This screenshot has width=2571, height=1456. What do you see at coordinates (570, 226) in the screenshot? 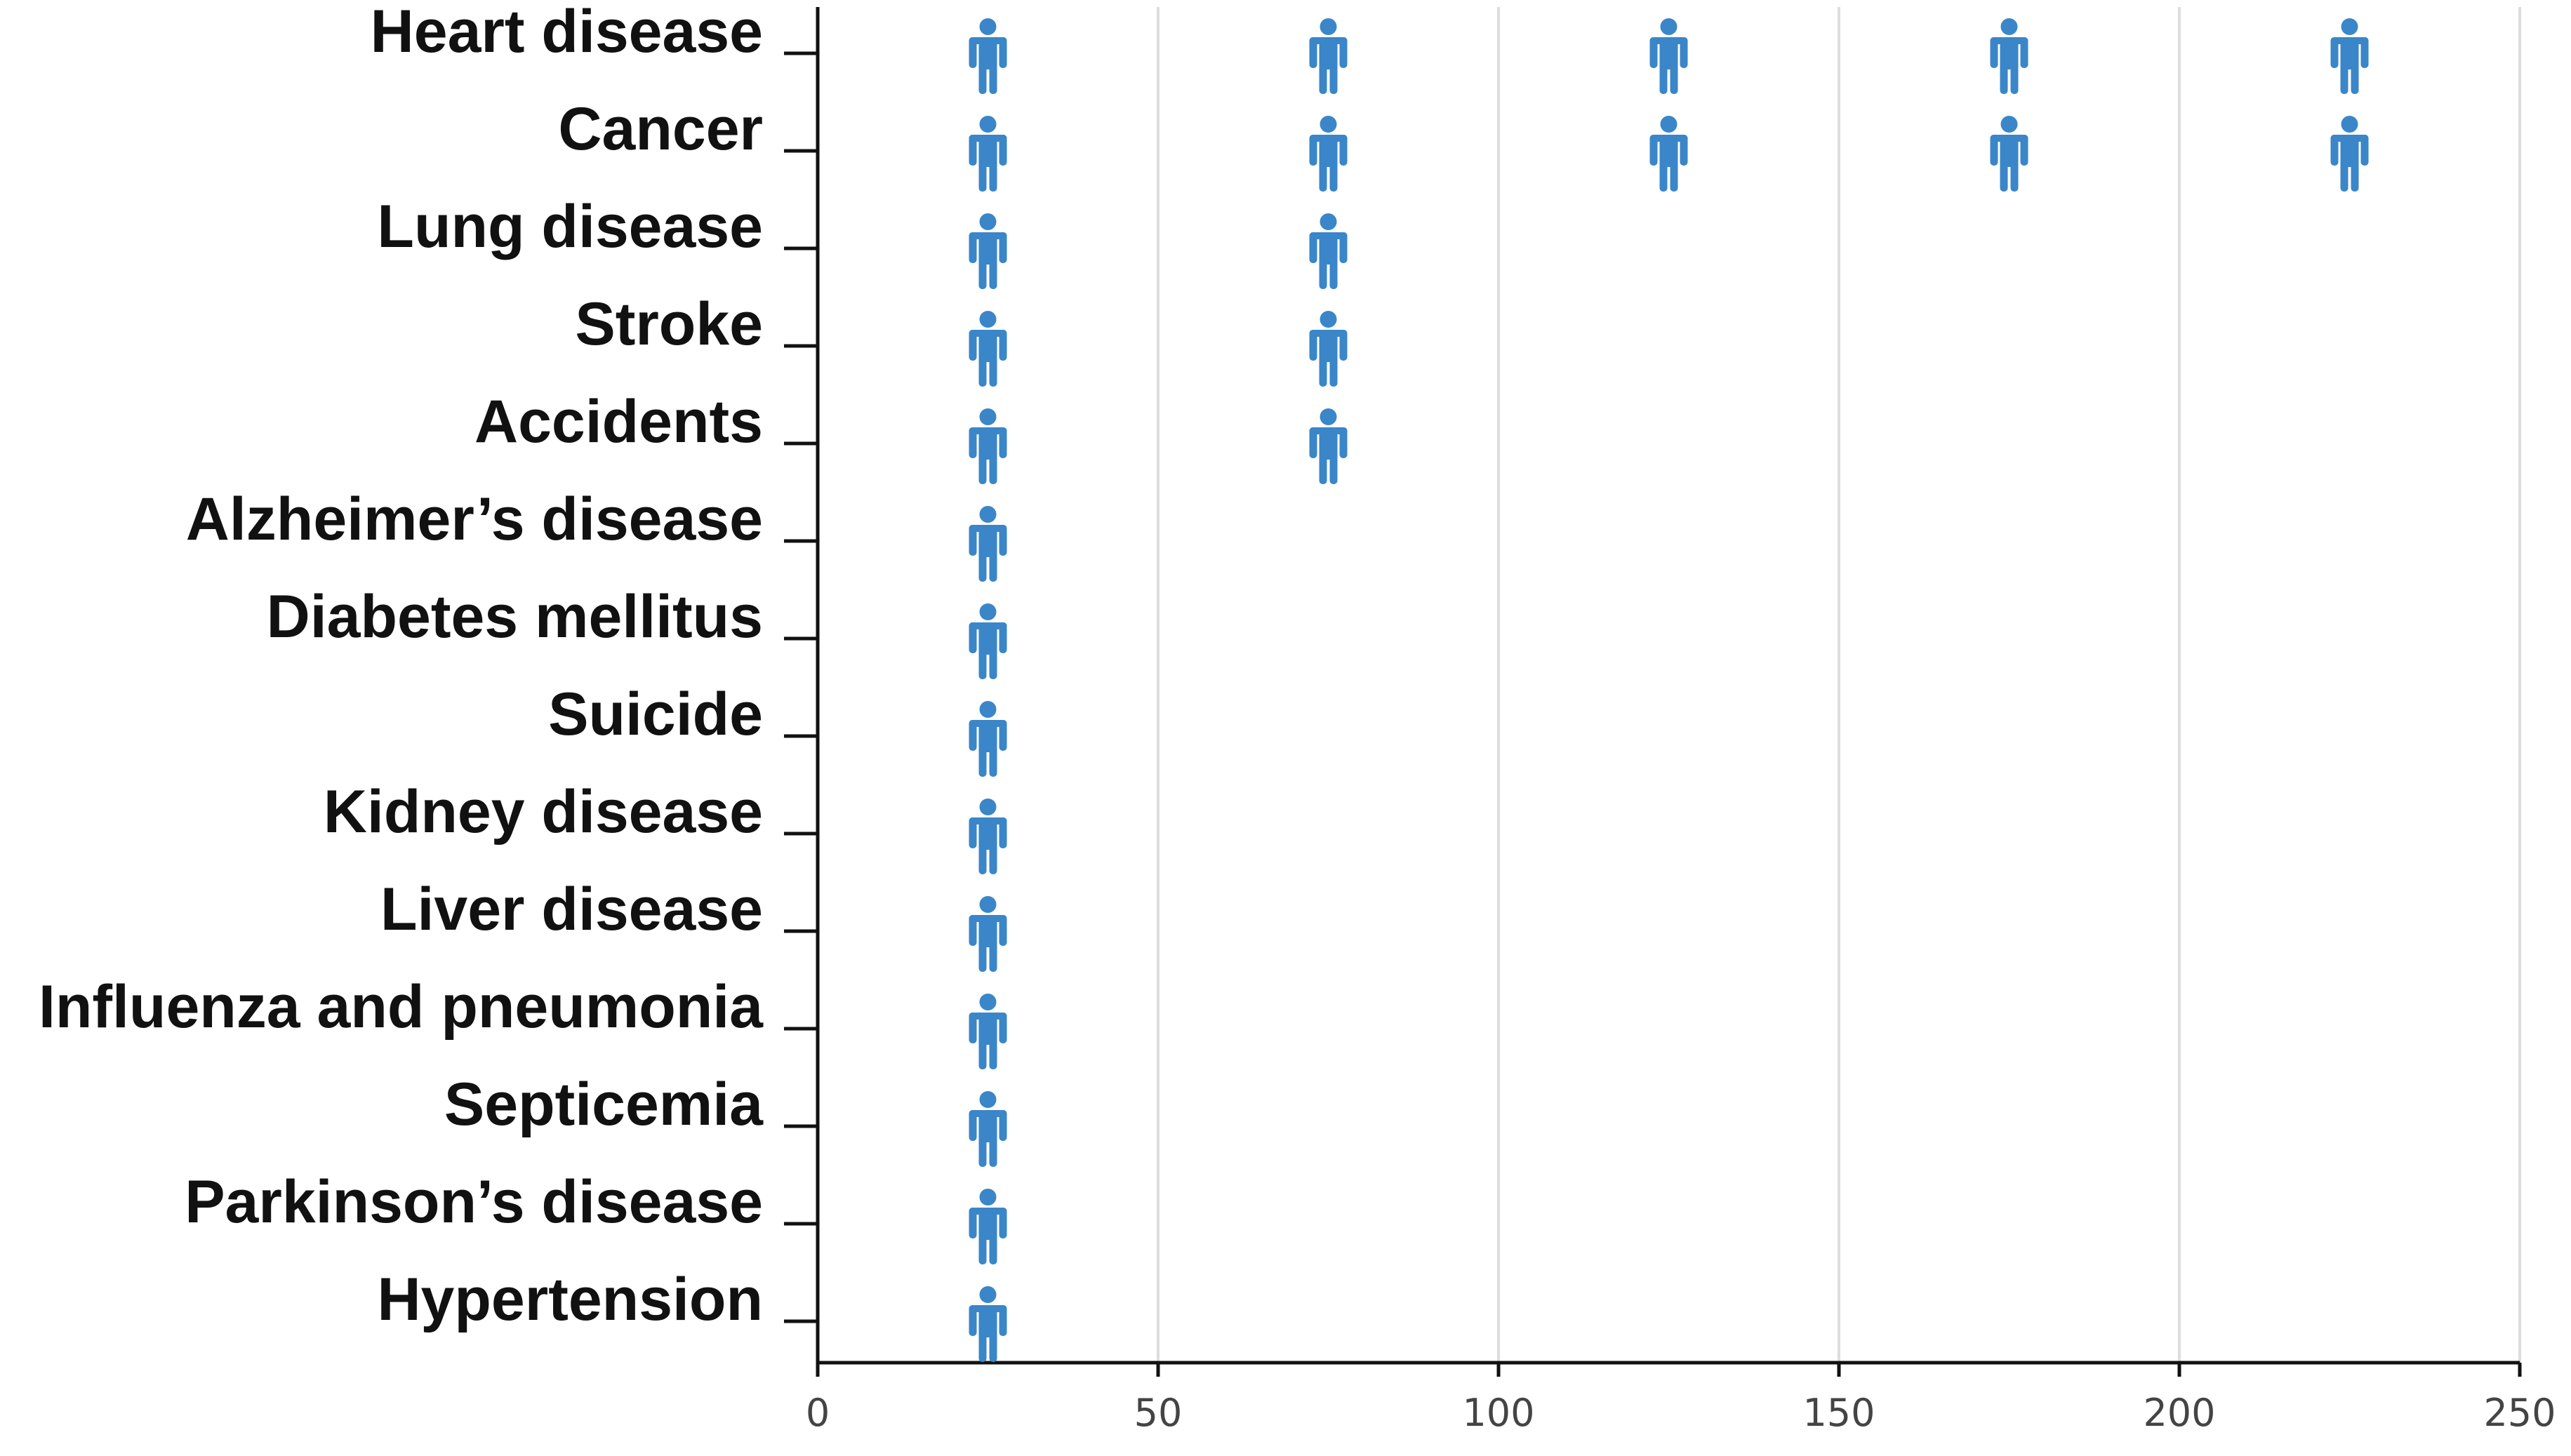
I see `category-label-lung-disease: Lung disease` at bounding box center [570, 226].